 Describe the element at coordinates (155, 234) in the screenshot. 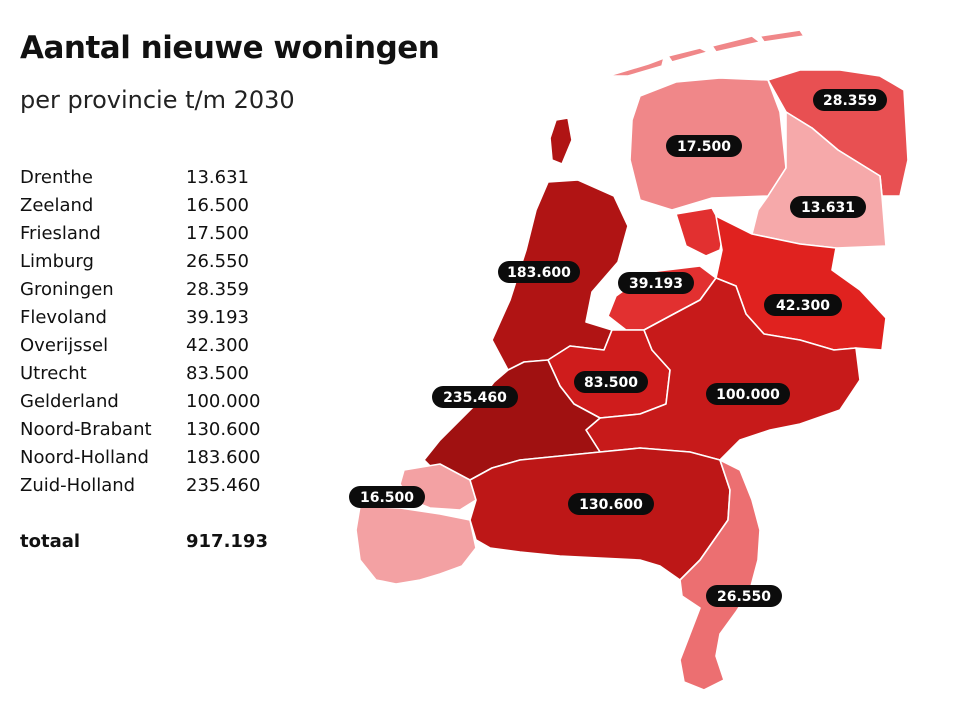

I see `table-row: Friesland 17.500` at that location.